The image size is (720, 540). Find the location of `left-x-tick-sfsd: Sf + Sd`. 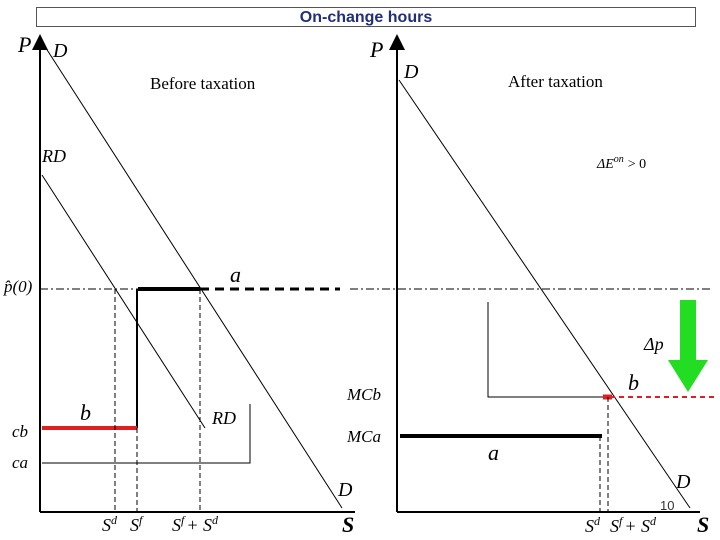

left-x-tick-sfsd: Sf + Sd is located at coordinates (195, 524).